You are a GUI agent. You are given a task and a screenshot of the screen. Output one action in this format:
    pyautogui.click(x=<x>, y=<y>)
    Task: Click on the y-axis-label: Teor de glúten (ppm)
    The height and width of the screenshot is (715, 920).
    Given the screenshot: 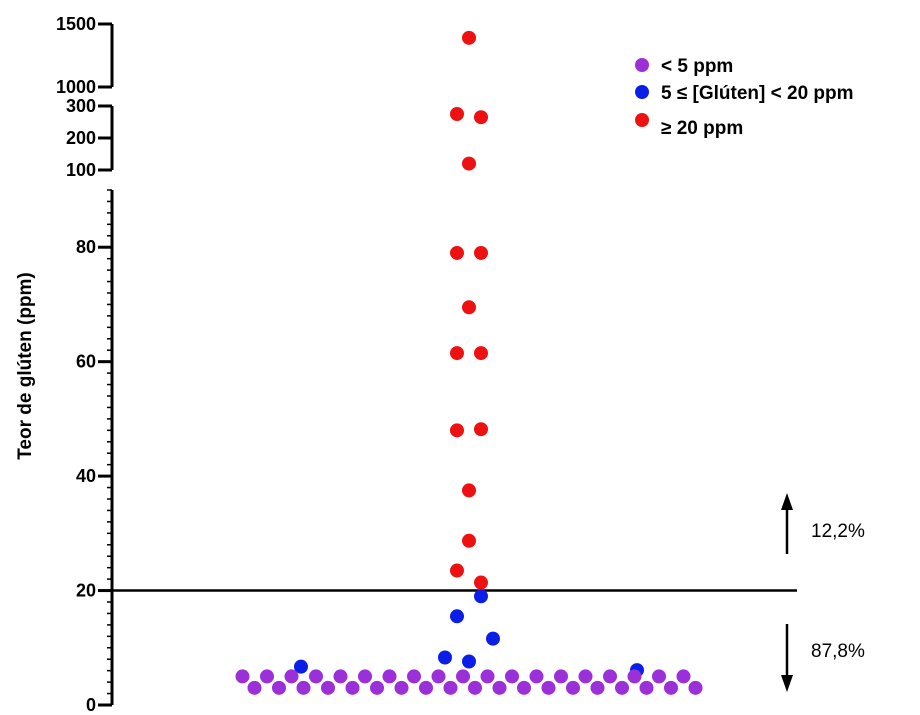 What is the action you would take?
    pyautogui.click(x=25, y=366)
    